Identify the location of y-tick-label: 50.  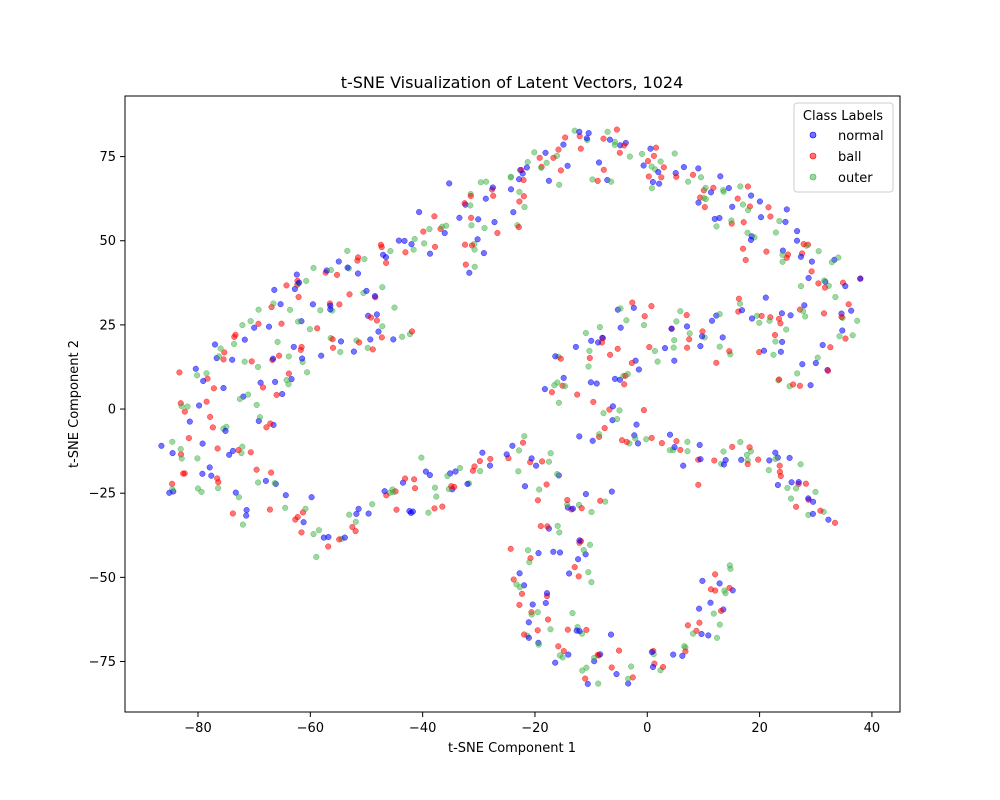
(107, 241).